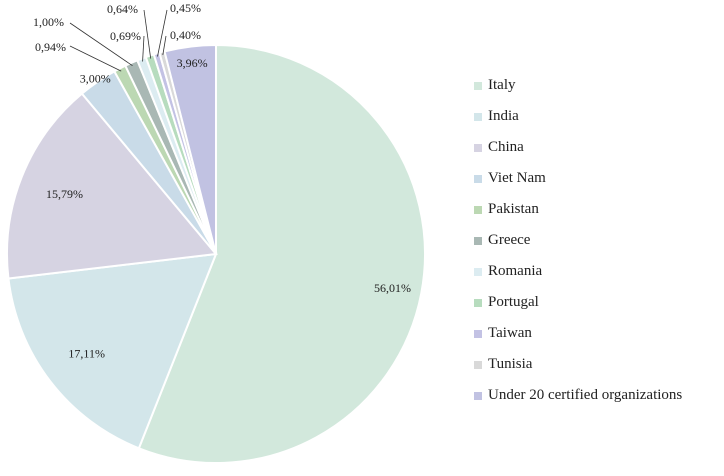 The width and height of the screenshot is (724, 476). I want to click on legend-label: Portugal, so click(513, 302).